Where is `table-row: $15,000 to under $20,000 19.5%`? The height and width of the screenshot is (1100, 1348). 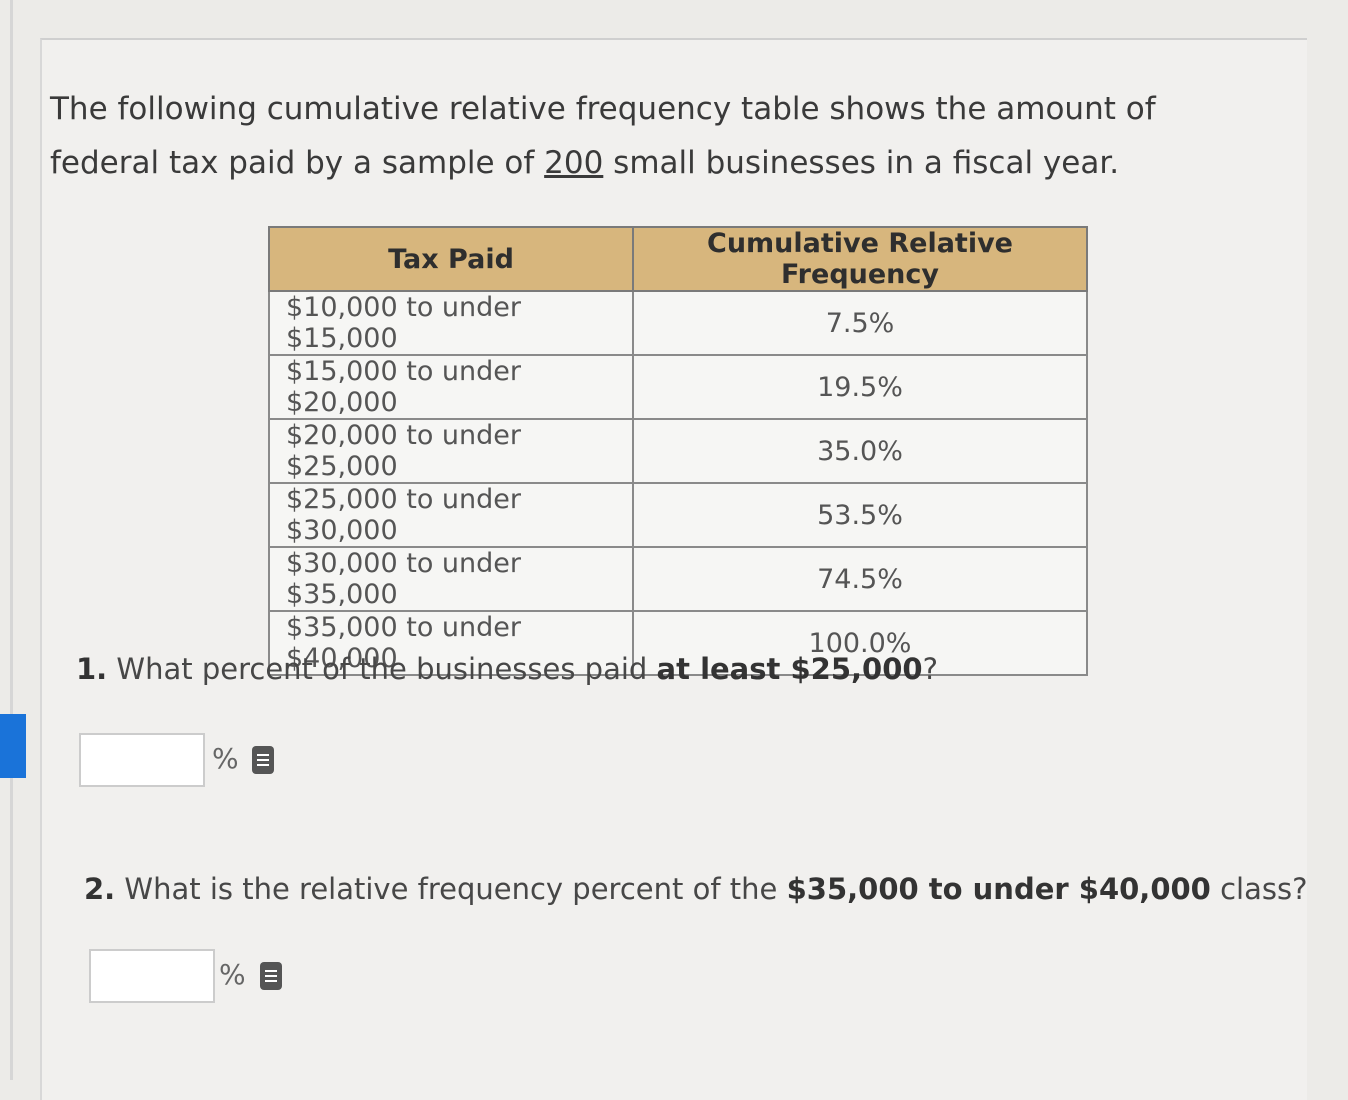 table-row: $15,000 to under $20,000 19.5% is located at coordinates (678, 387).